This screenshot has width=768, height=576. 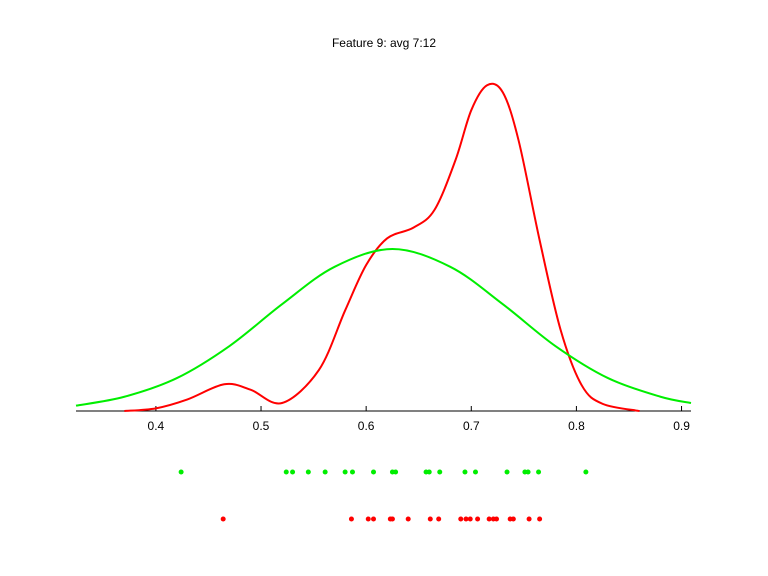 What do you see at coordinates (156, 426) in the screenshot?
I see `x-tick-label: 0.4` at bounding box center [156, 426].